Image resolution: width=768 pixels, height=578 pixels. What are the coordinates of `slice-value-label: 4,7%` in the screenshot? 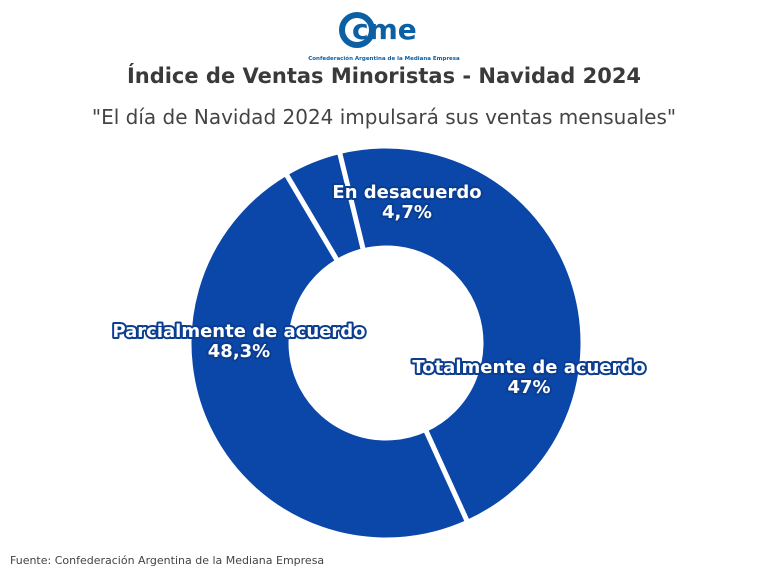 It's located at (407, 212).